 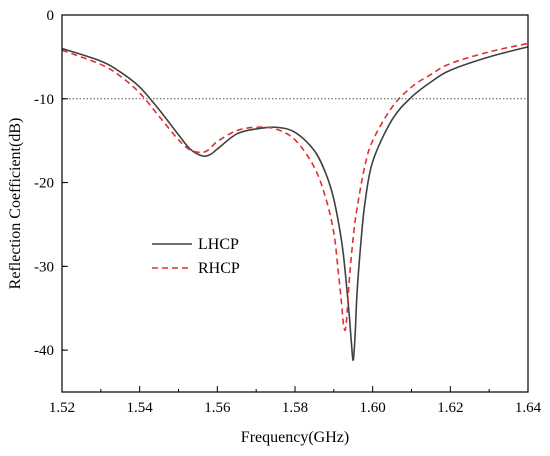 I want to click on x-tick-label: 1.58, so click(x=295, y=408).